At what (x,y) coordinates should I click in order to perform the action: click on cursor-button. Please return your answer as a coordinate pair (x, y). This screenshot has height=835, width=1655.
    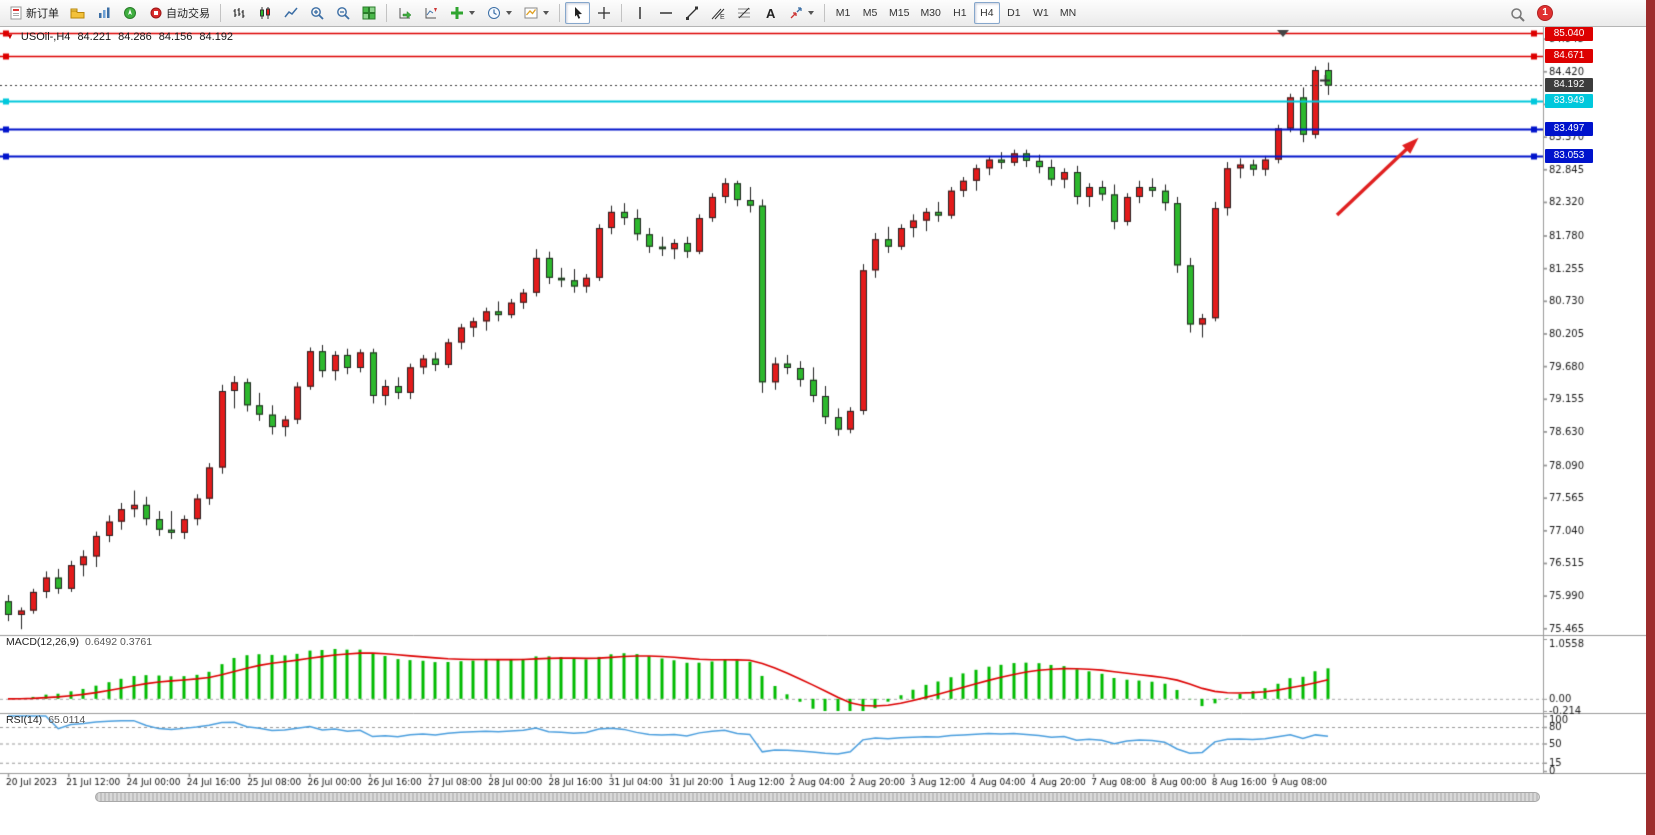
    Looking at the image, I should click on (577, 13).